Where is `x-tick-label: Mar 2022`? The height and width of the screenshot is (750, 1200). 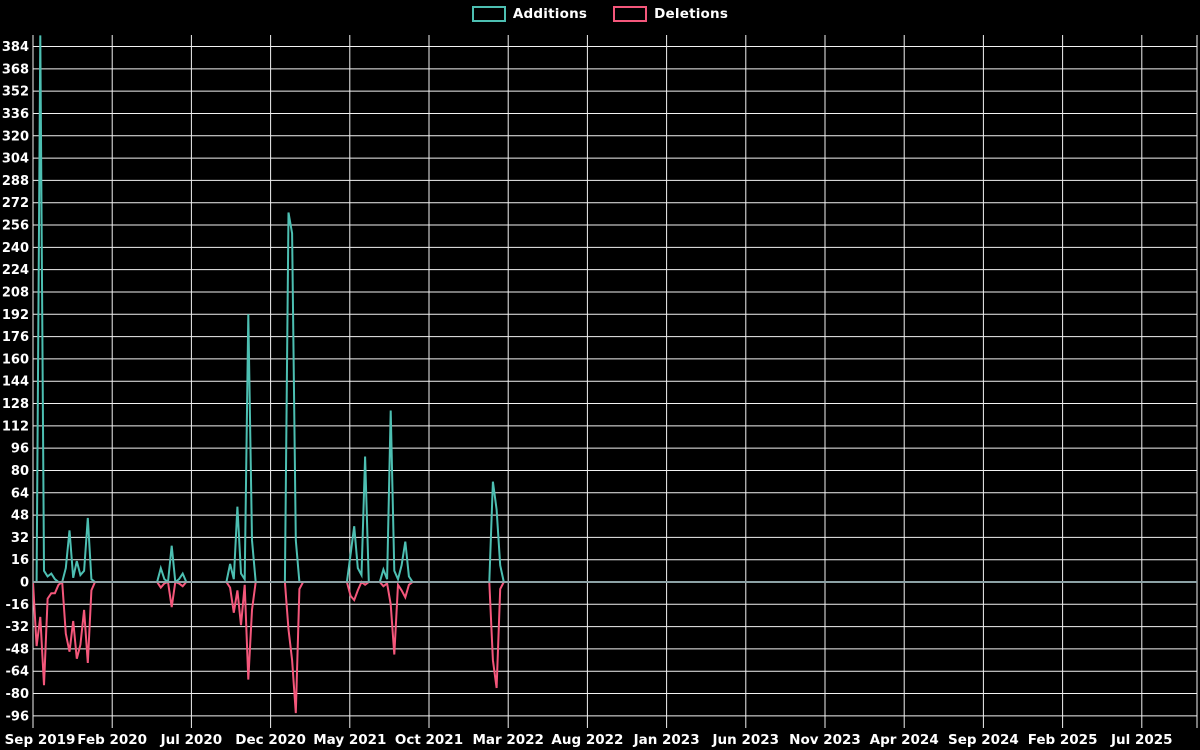 x-tick-label: Mar 2022 is located at coordinates (507, 740).